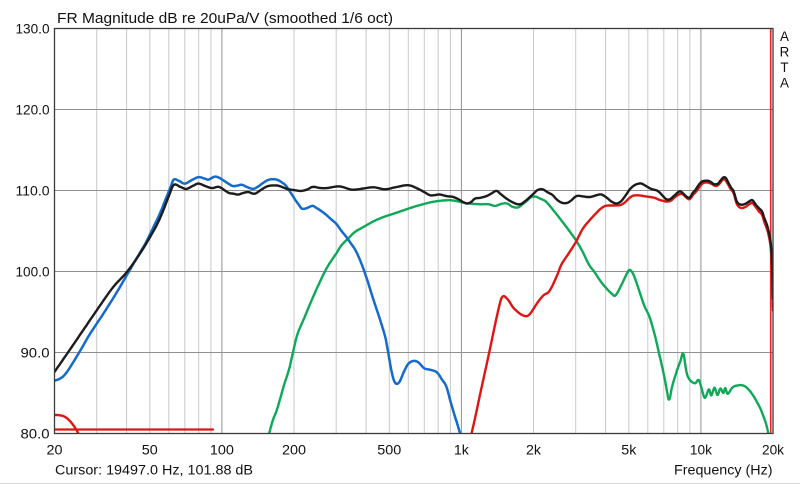 Image resolution: width=800 pixels, height=491 pixels. What do you see at coordinates (55, 450) in the screenshot?
I see `svg-text: 20` at bounding box center [55, 450].